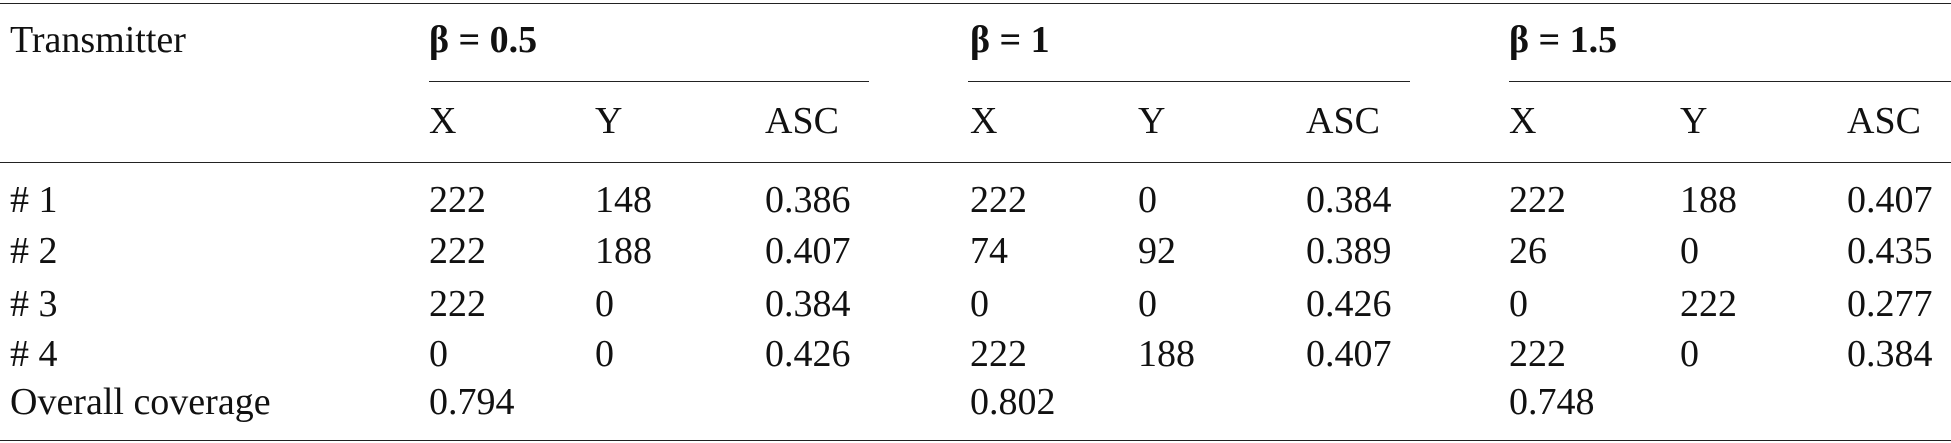  Describe the element at coordinates (483, 40) in the screenshot. I see `group-header: β = 0.5` at that location.